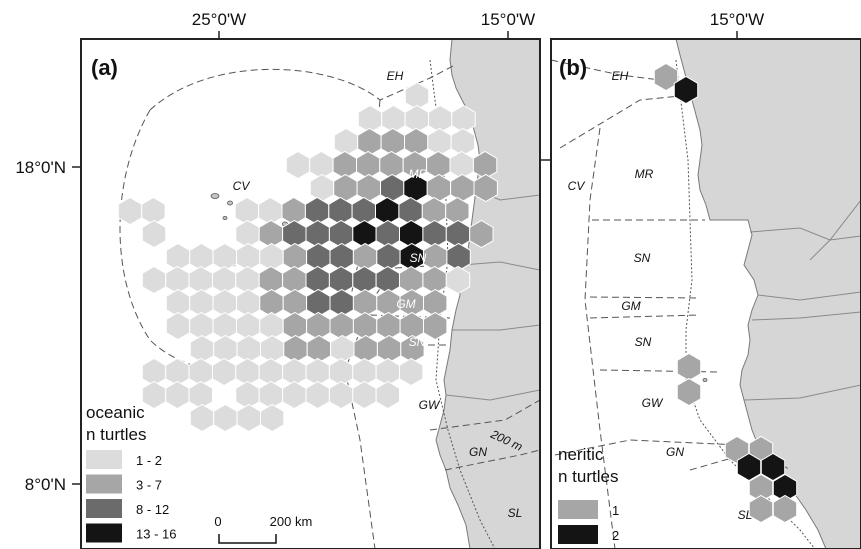 The width and height of the screenshot is (861, 549). I want to click on region-label-a: GN, so click(478, 452).